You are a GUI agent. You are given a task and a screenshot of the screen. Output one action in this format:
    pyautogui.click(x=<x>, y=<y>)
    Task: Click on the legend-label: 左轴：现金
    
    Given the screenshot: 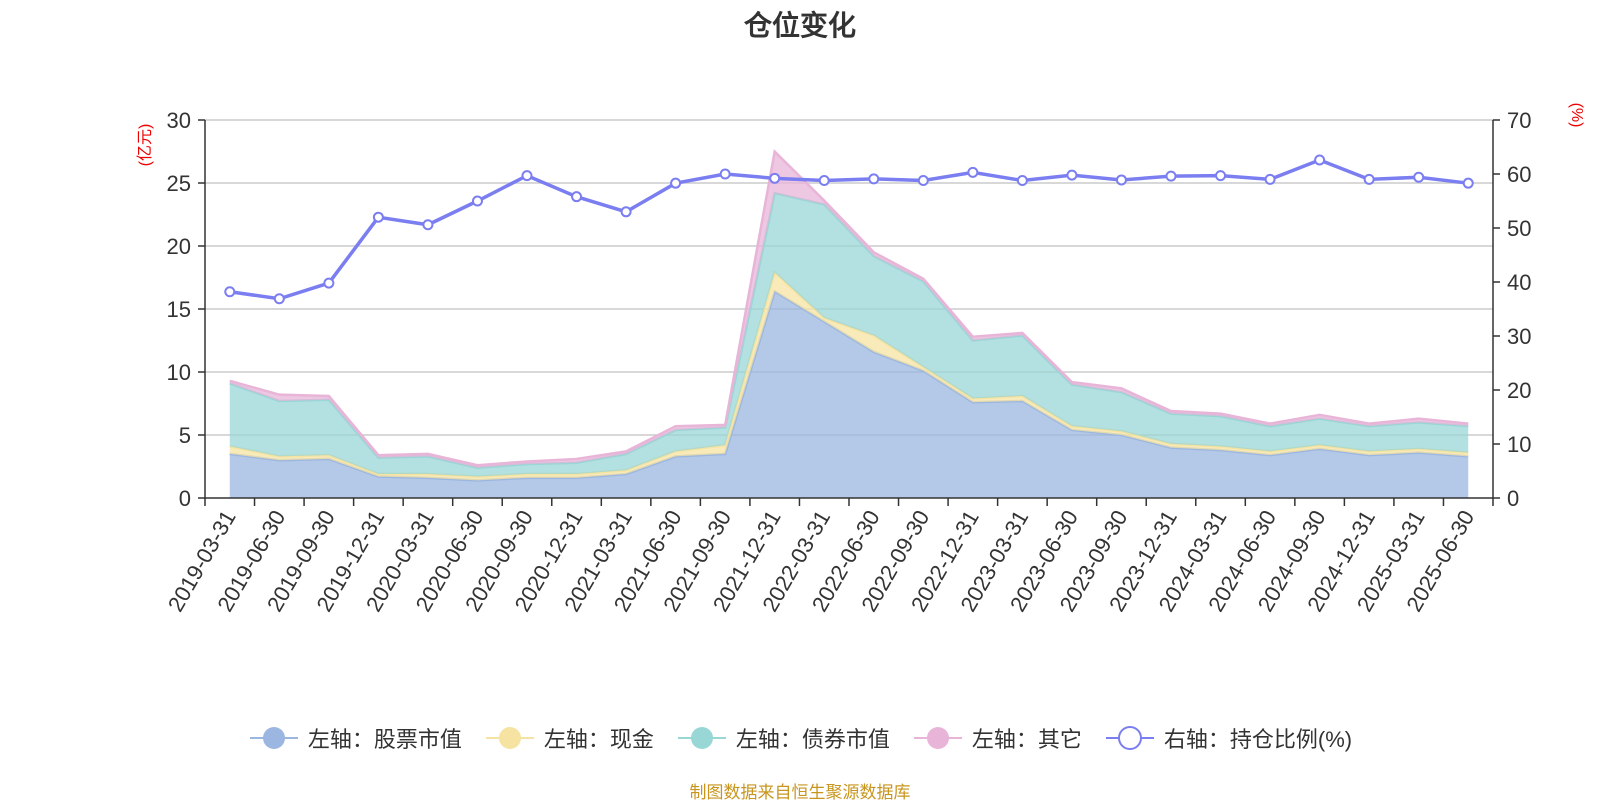 What is the action you would take?
    pyautogui.click(x=598, y=739)
    